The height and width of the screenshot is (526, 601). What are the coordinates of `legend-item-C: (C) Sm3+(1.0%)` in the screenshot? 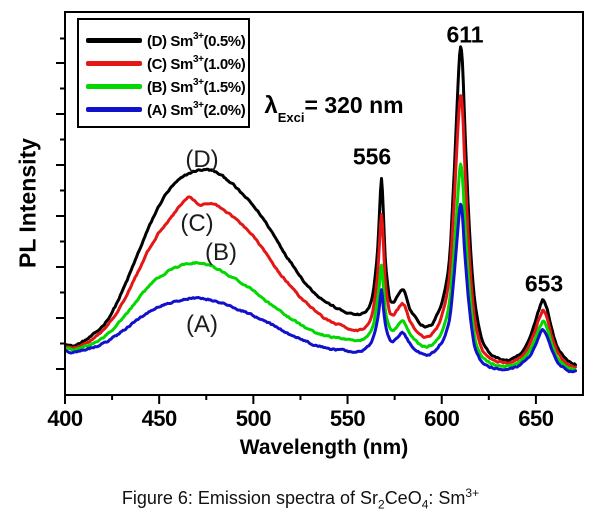 It's located at (167, 63).